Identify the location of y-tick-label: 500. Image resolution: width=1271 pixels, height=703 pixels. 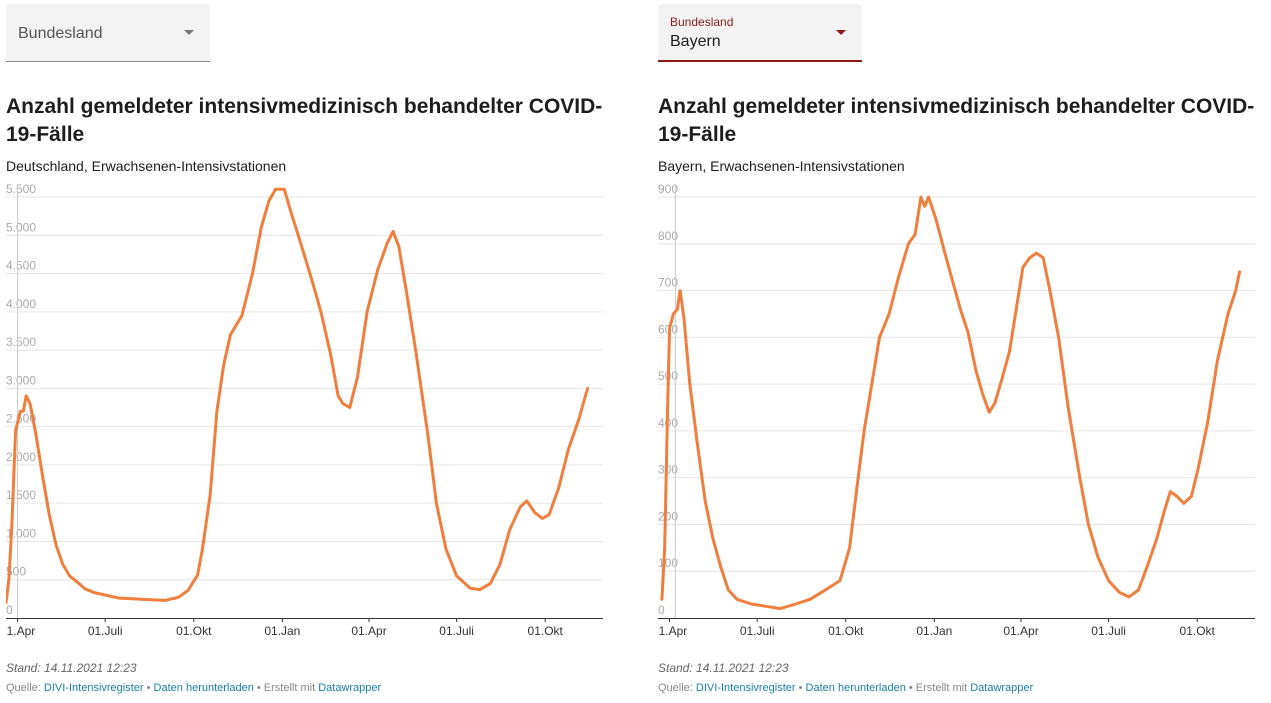
(16, 572).